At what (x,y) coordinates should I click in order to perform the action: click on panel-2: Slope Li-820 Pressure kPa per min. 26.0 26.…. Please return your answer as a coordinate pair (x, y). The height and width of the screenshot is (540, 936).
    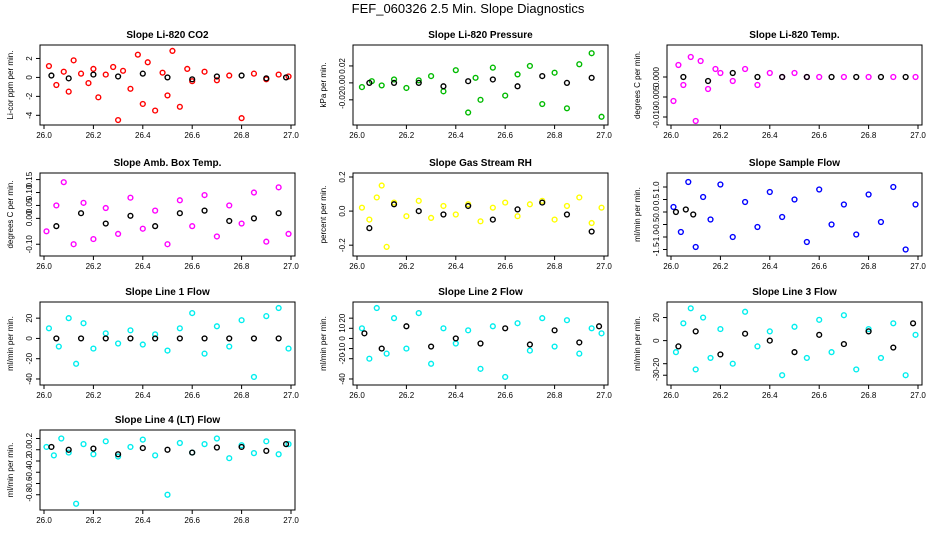
    Looking at the image, I should click on (465, 85).